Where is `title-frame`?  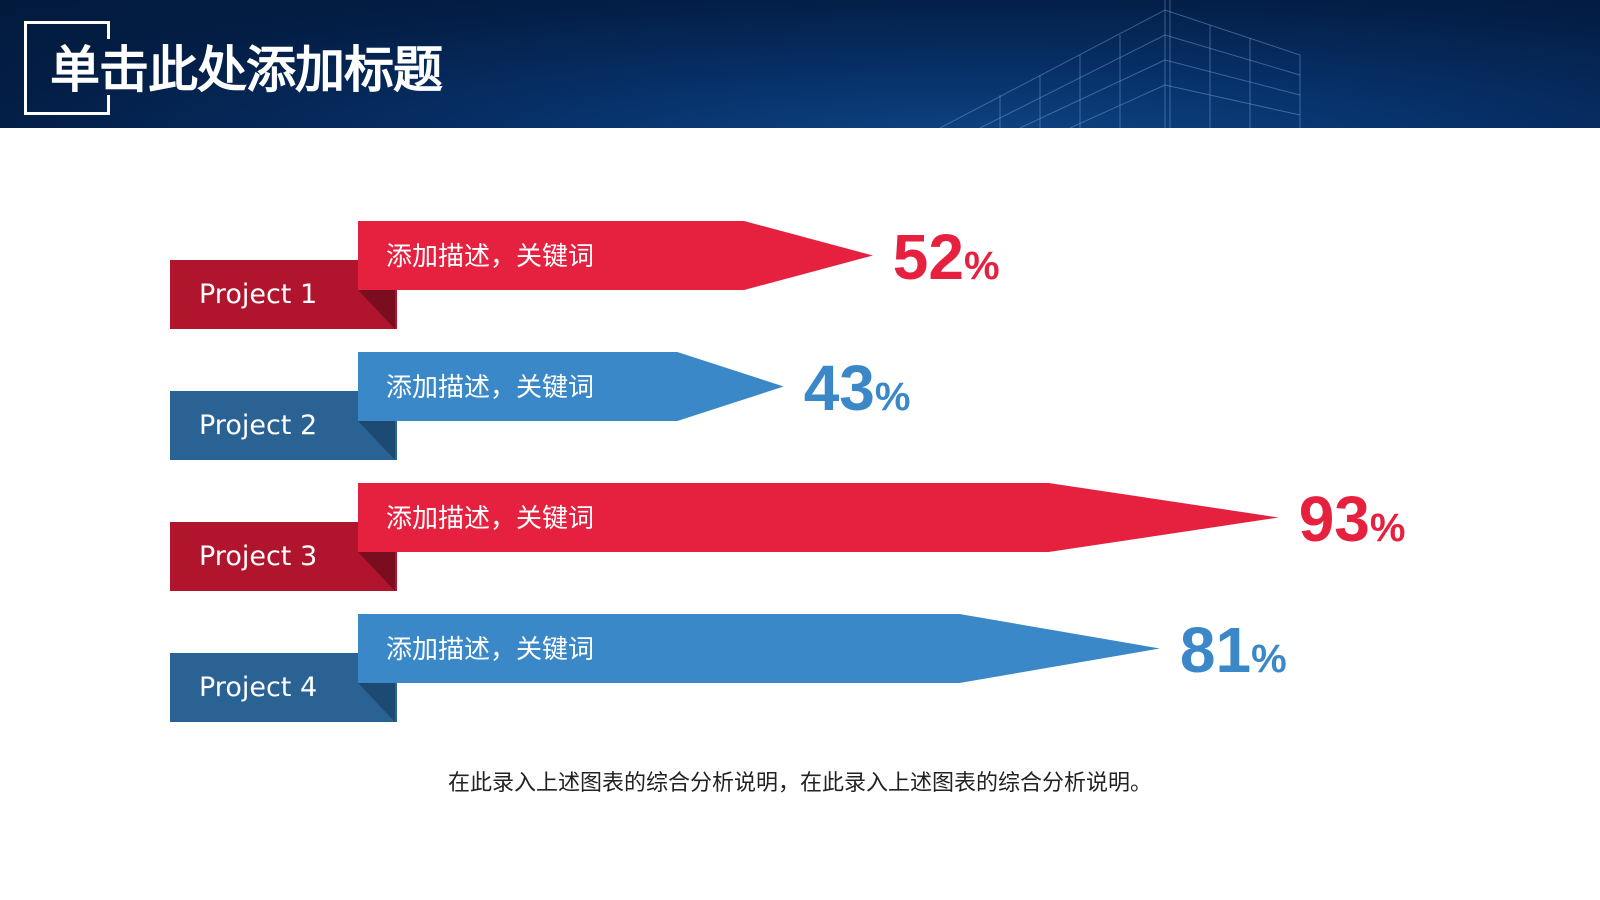
title-frame is located at coordinates (67, 68).